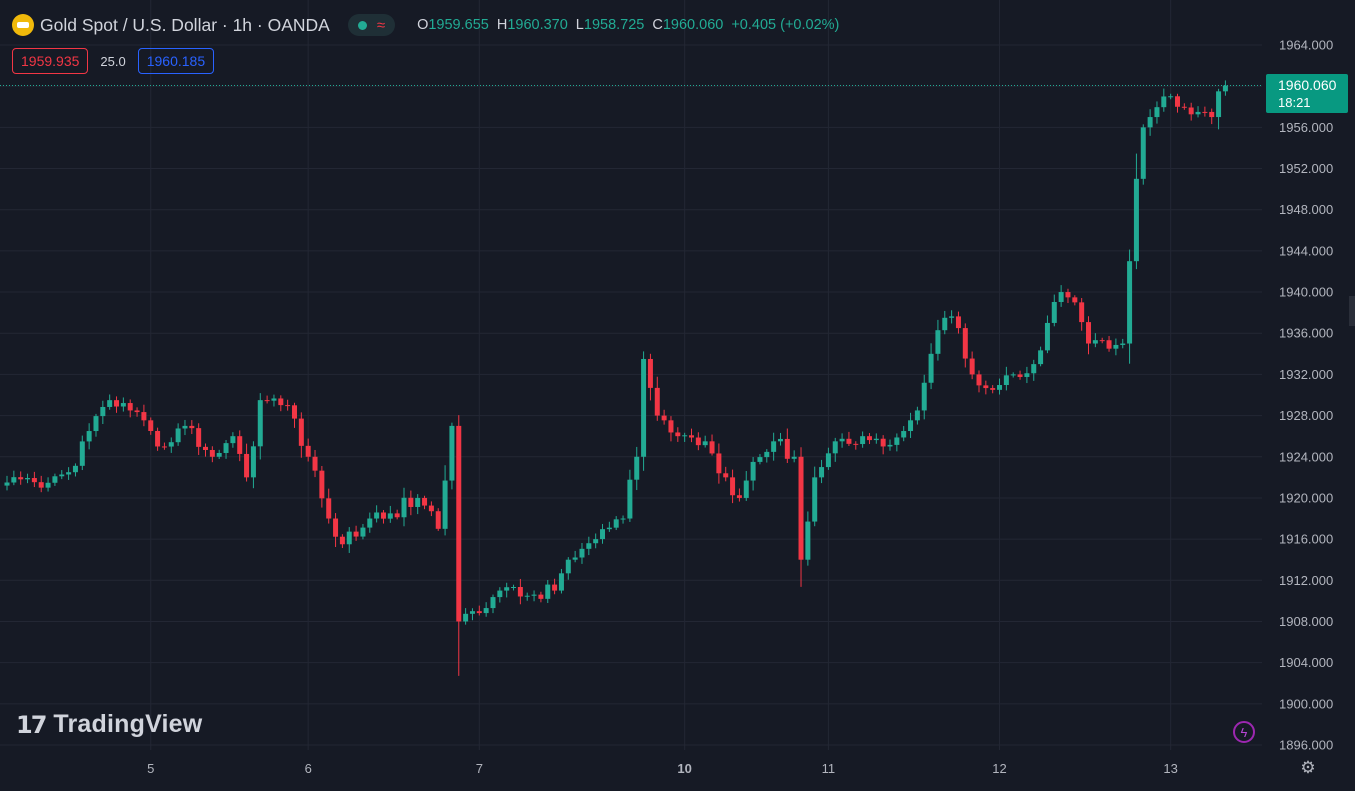 The height and width of the screenshot is (791, 1355). Describe the element at coordinates (308, 768) in the screenshot. I see `x-tick-label: 6` at that location.